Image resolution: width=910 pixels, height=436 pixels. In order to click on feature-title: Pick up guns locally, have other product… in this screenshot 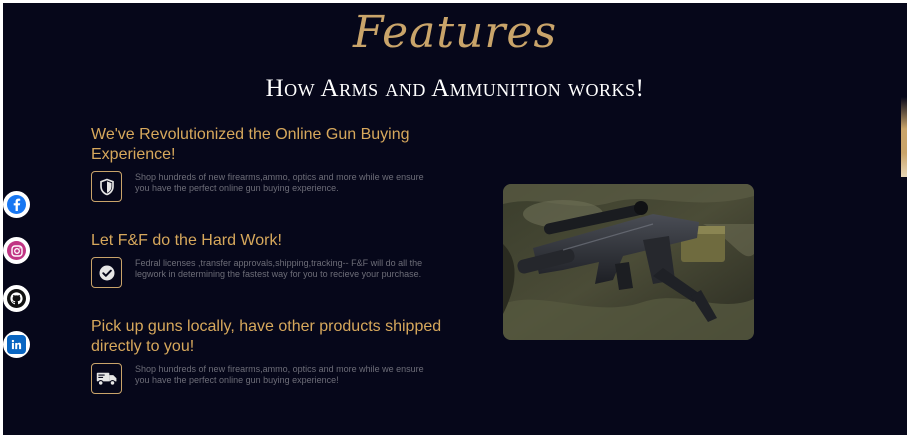, I will do `click(266, 336)`.